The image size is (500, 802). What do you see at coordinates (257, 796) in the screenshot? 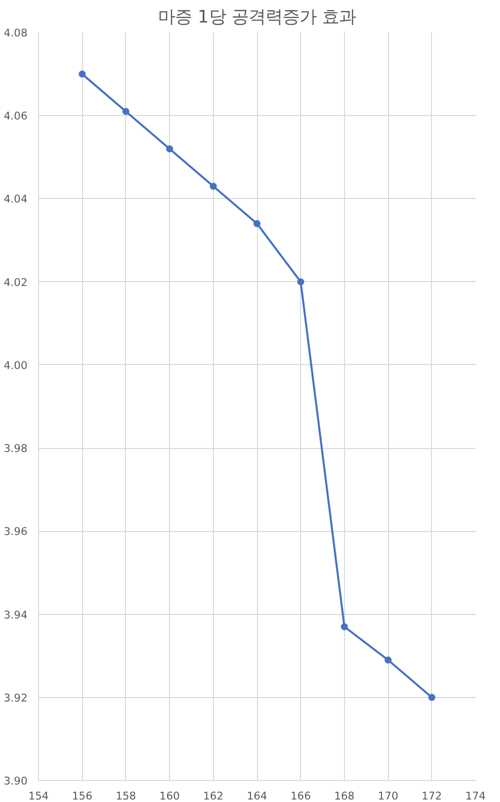
I see `x-tick-label: 164` at bounding box center [257, 796].